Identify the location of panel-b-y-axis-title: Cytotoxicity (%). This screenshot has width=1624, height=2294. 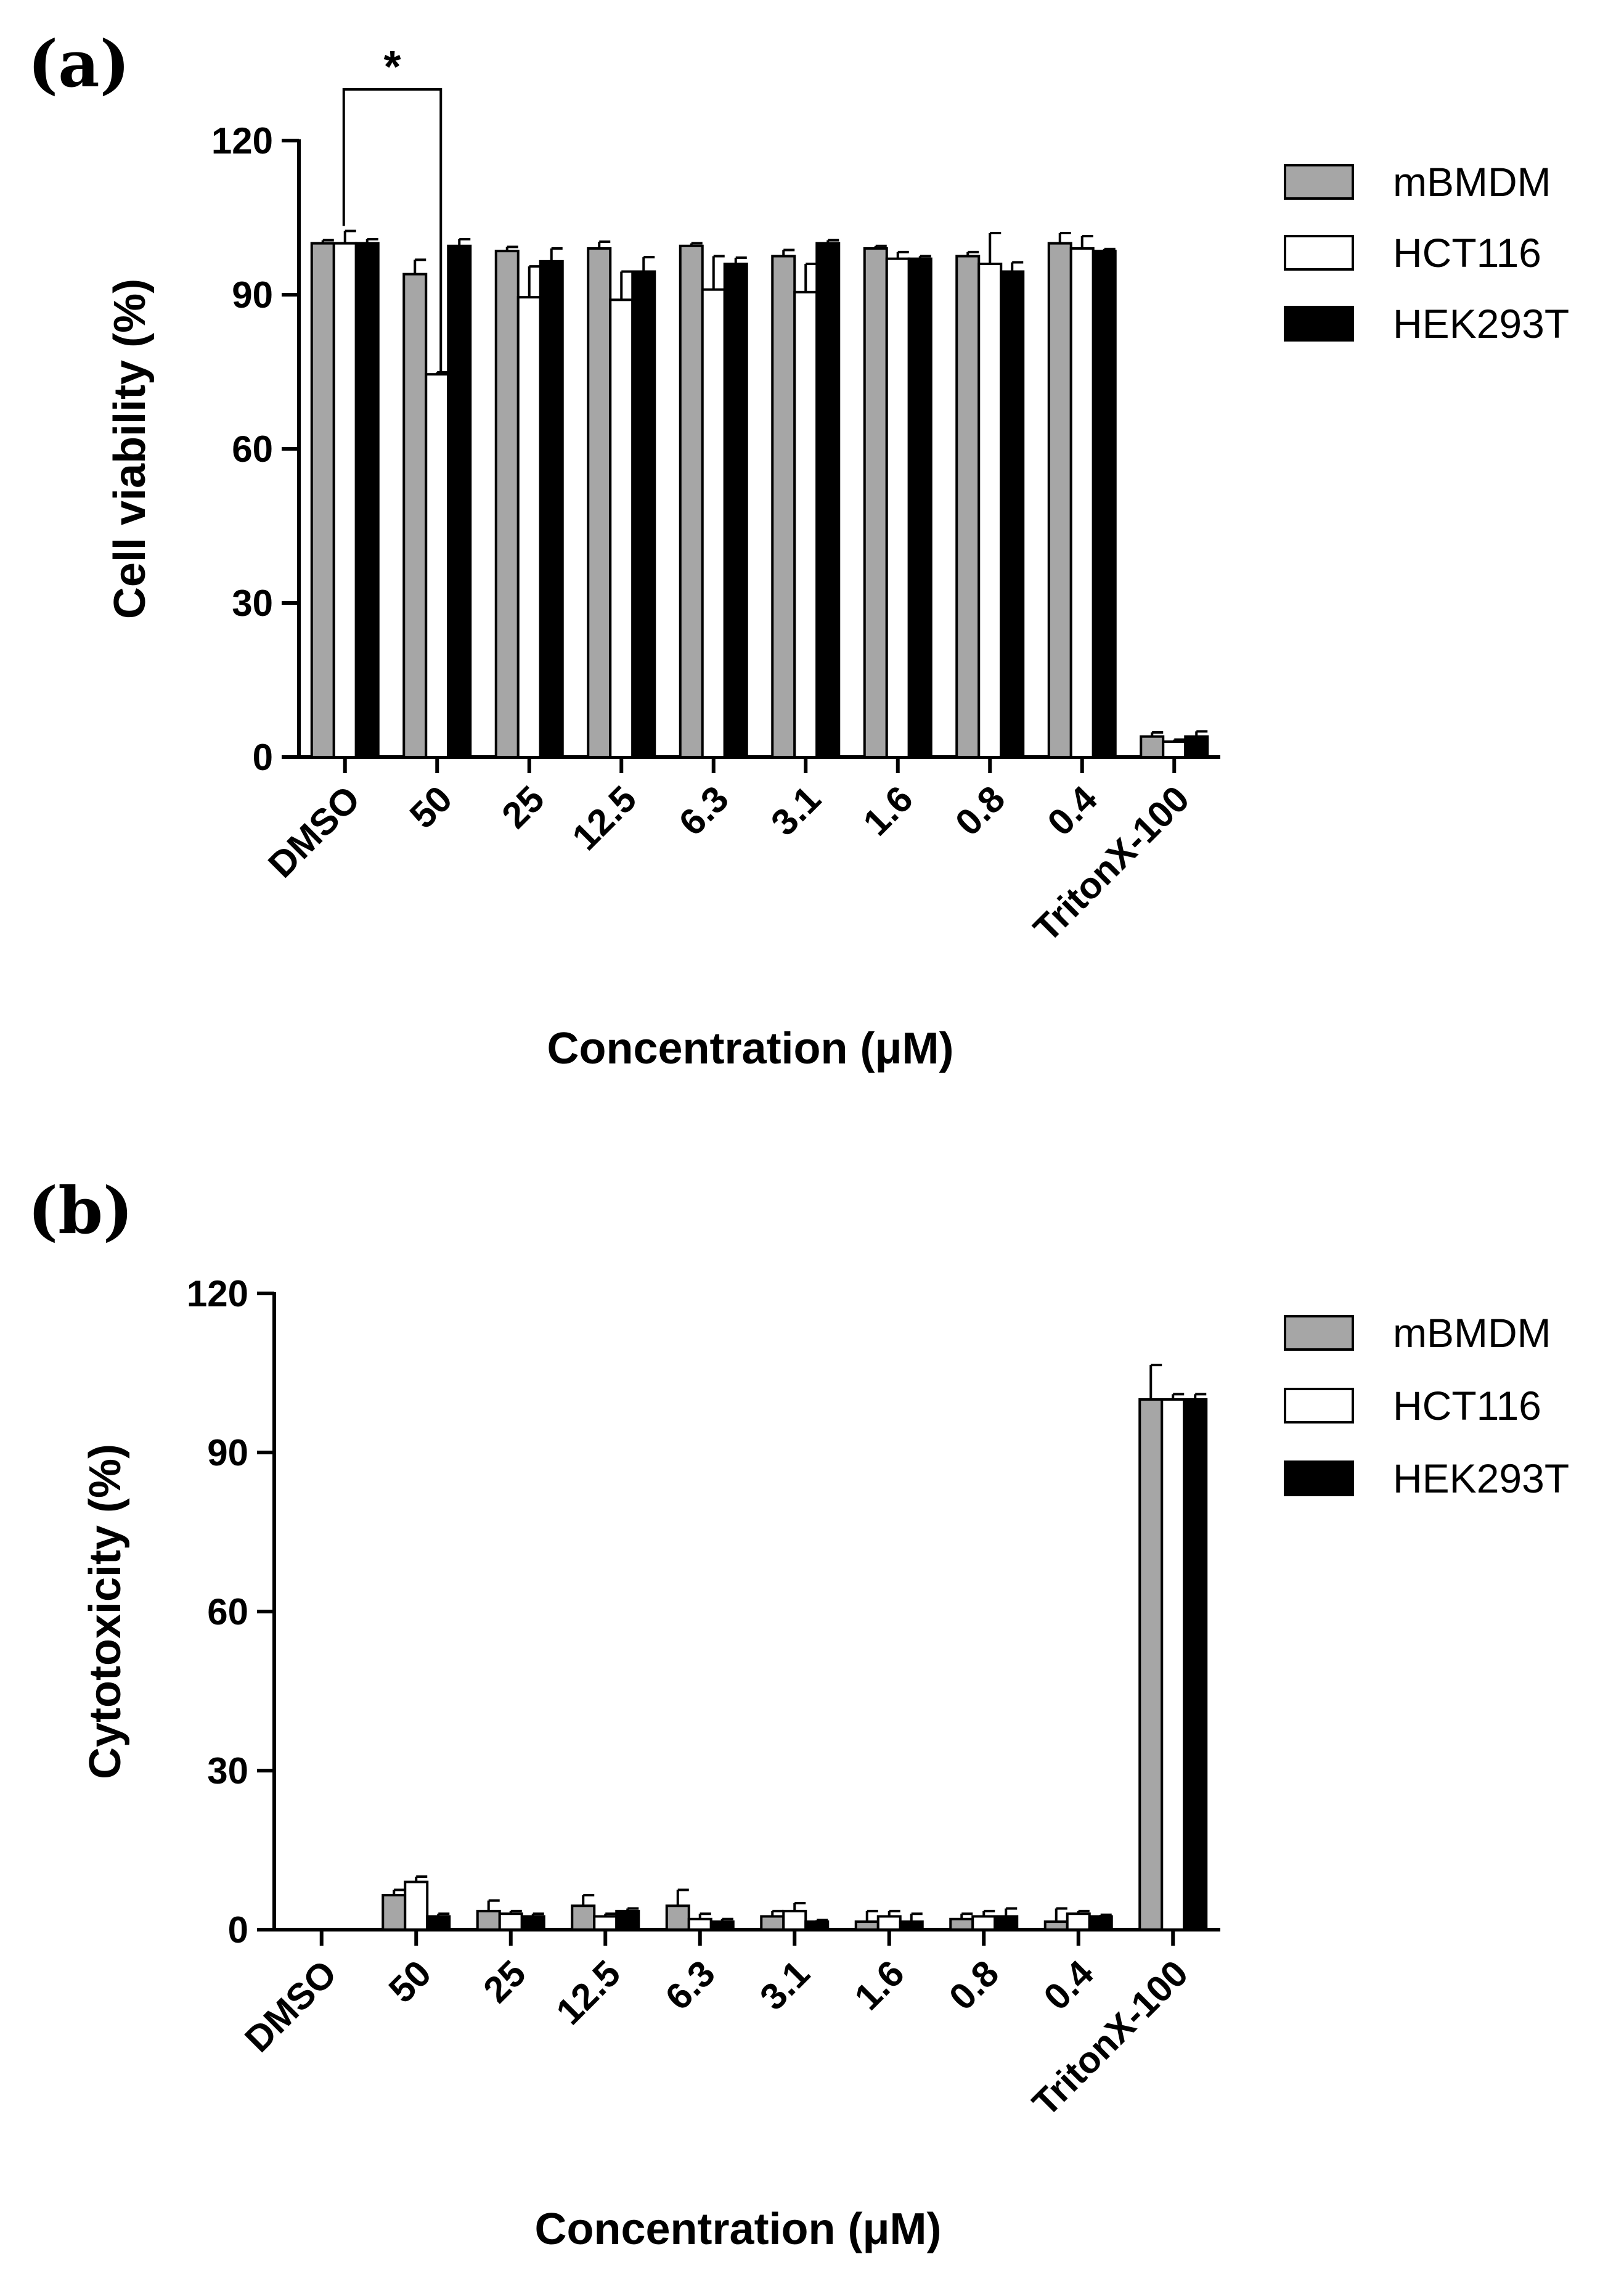
(105, 1611).